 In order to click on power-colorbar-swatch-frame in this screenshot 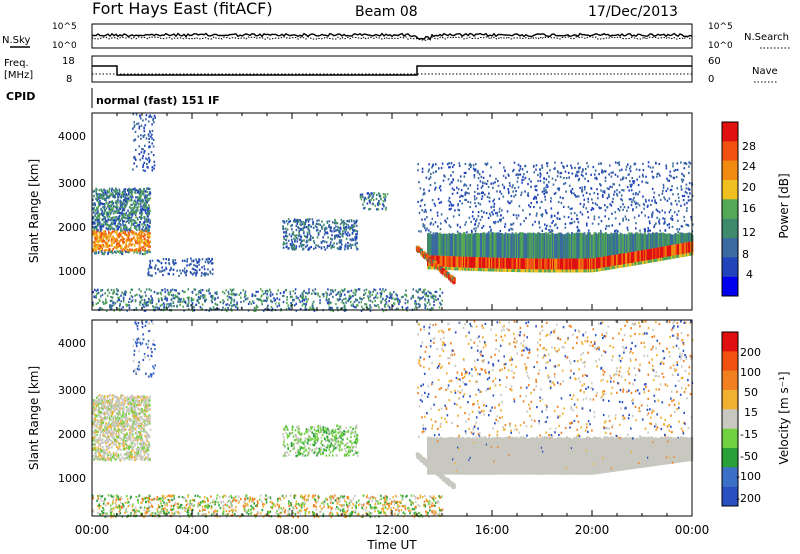, I will do `click(730, 209)`.